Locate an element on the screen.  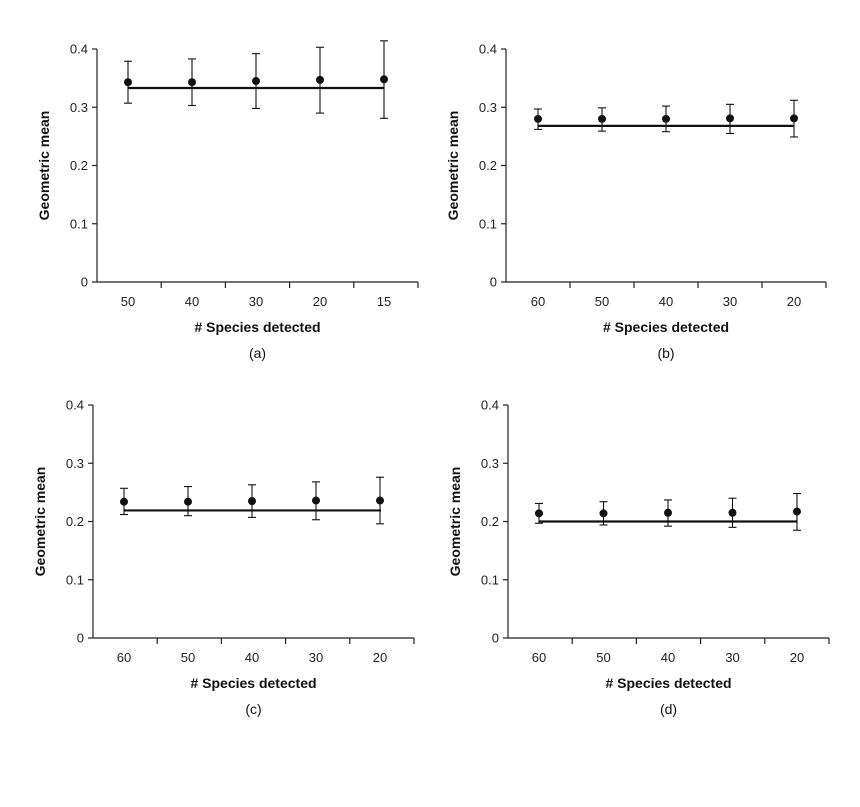
panel-label: (d) is located at coordinates (668, 709).